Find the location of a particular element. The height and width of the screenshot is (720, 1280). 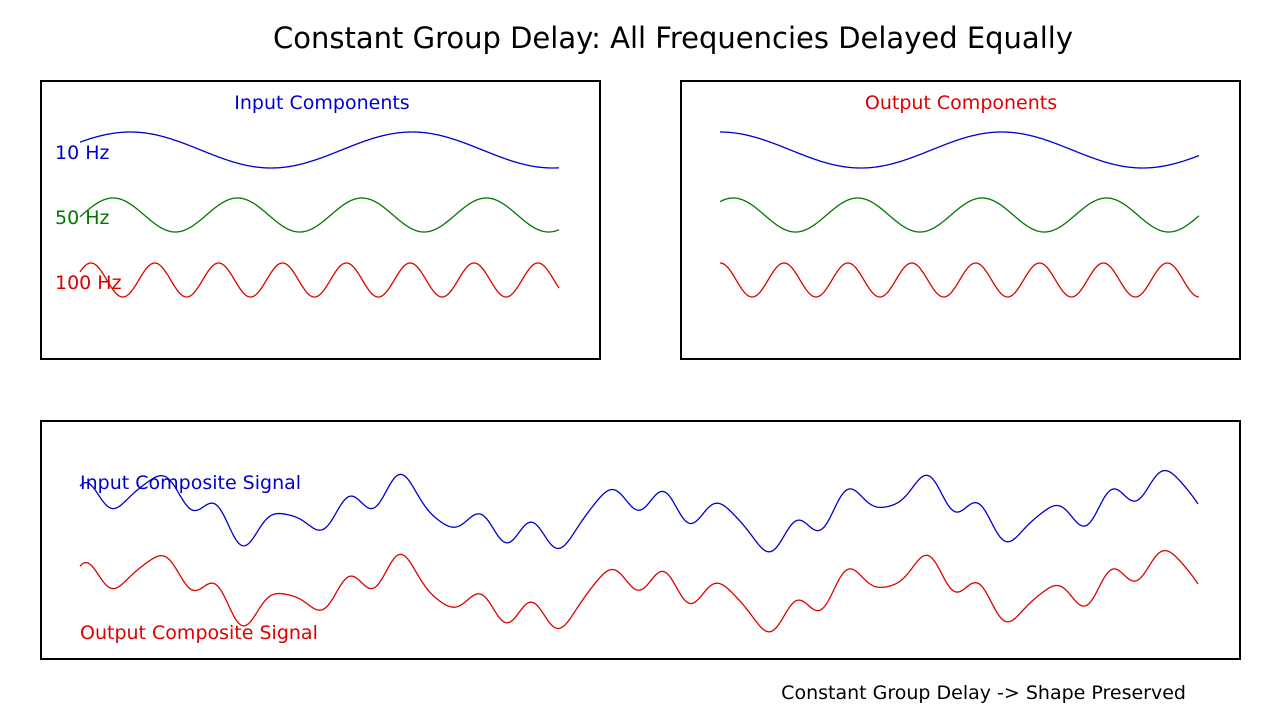

input-100hz-wave is located at coordinates (319, 280).